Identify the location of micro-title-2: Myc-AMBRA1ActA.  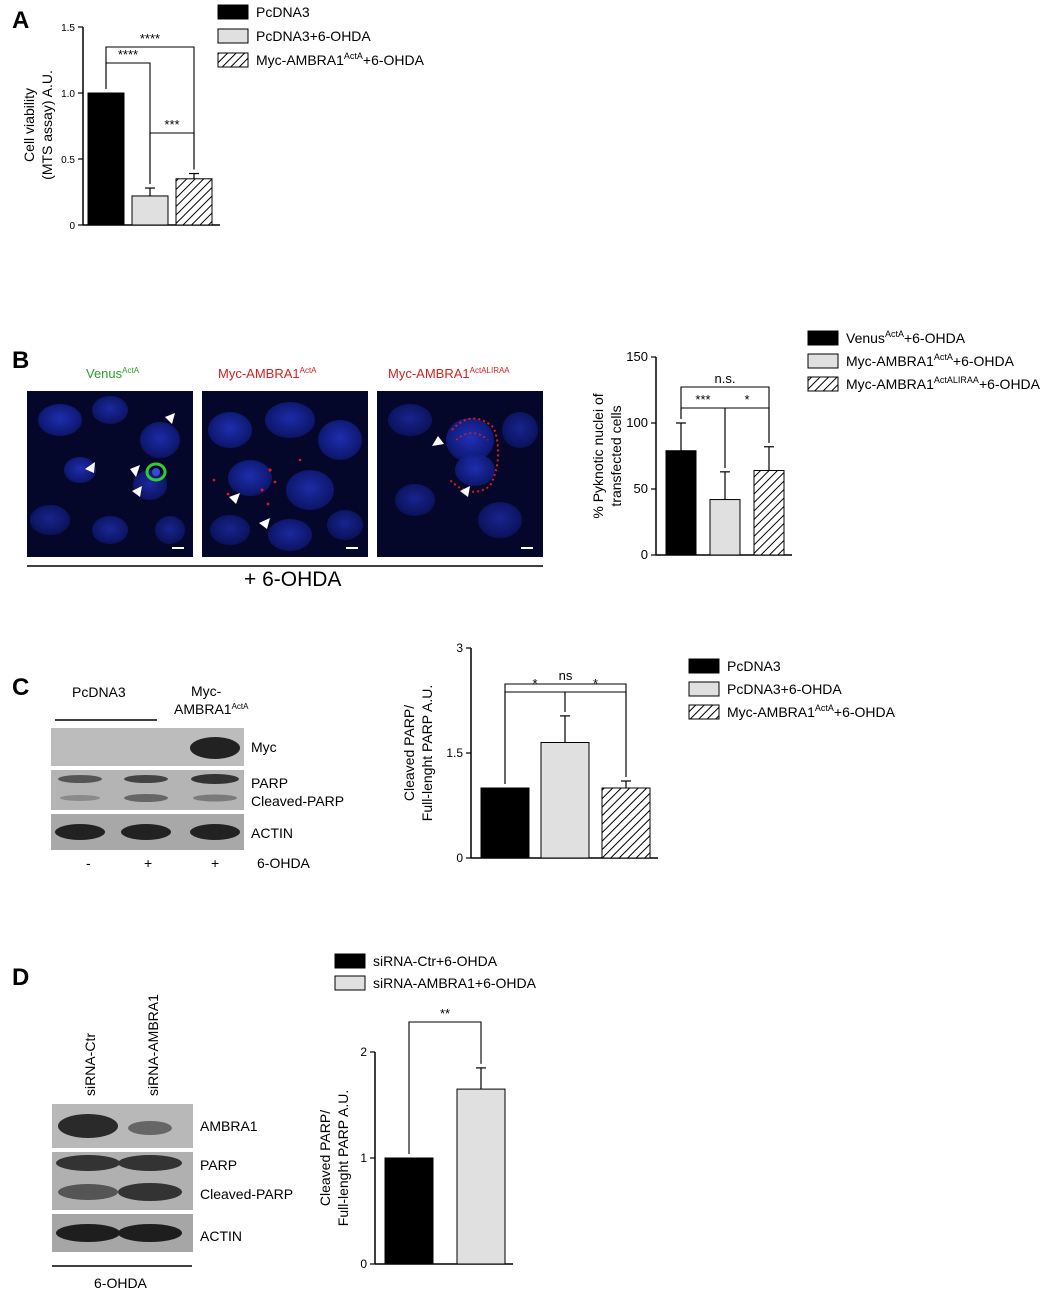
(267, 373).